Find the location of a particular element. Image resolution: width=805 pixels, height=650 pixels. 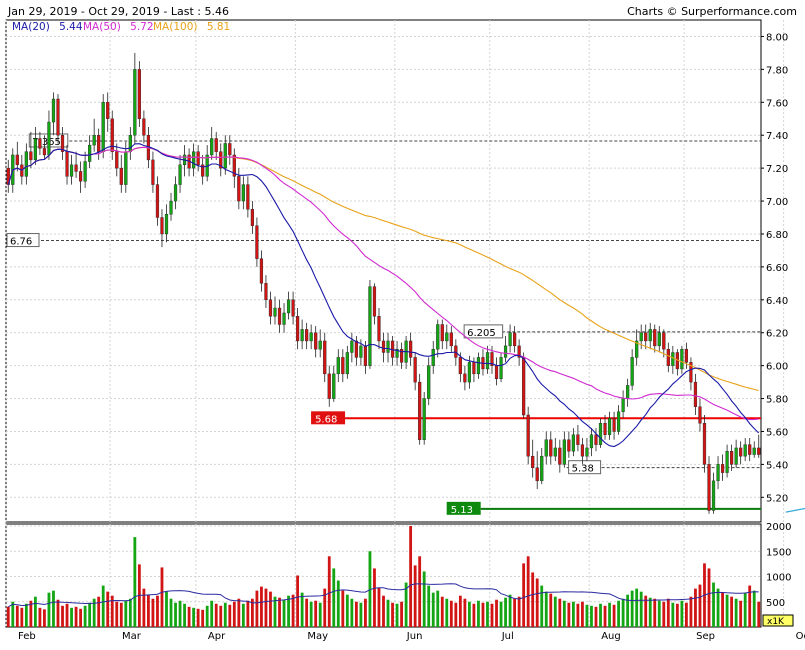

month-label: Aug is located at coordinates (611, 636).